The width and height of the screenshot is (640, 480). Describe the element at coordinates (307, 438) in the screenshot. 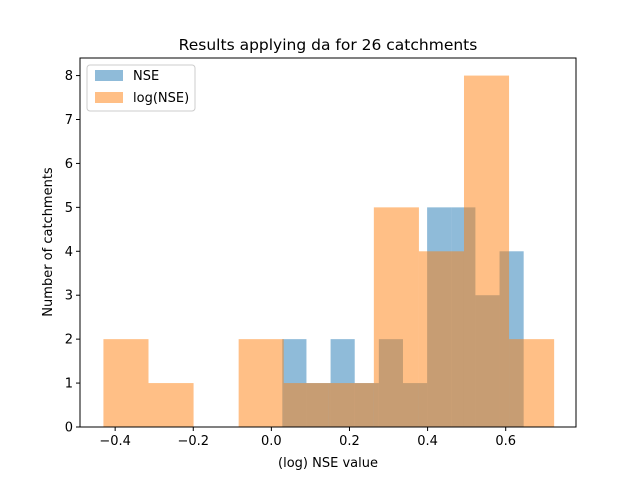

I see `x-axis-ticks: −0.4 −0.2 0.0 0.2 0.4 0.6` at that location.